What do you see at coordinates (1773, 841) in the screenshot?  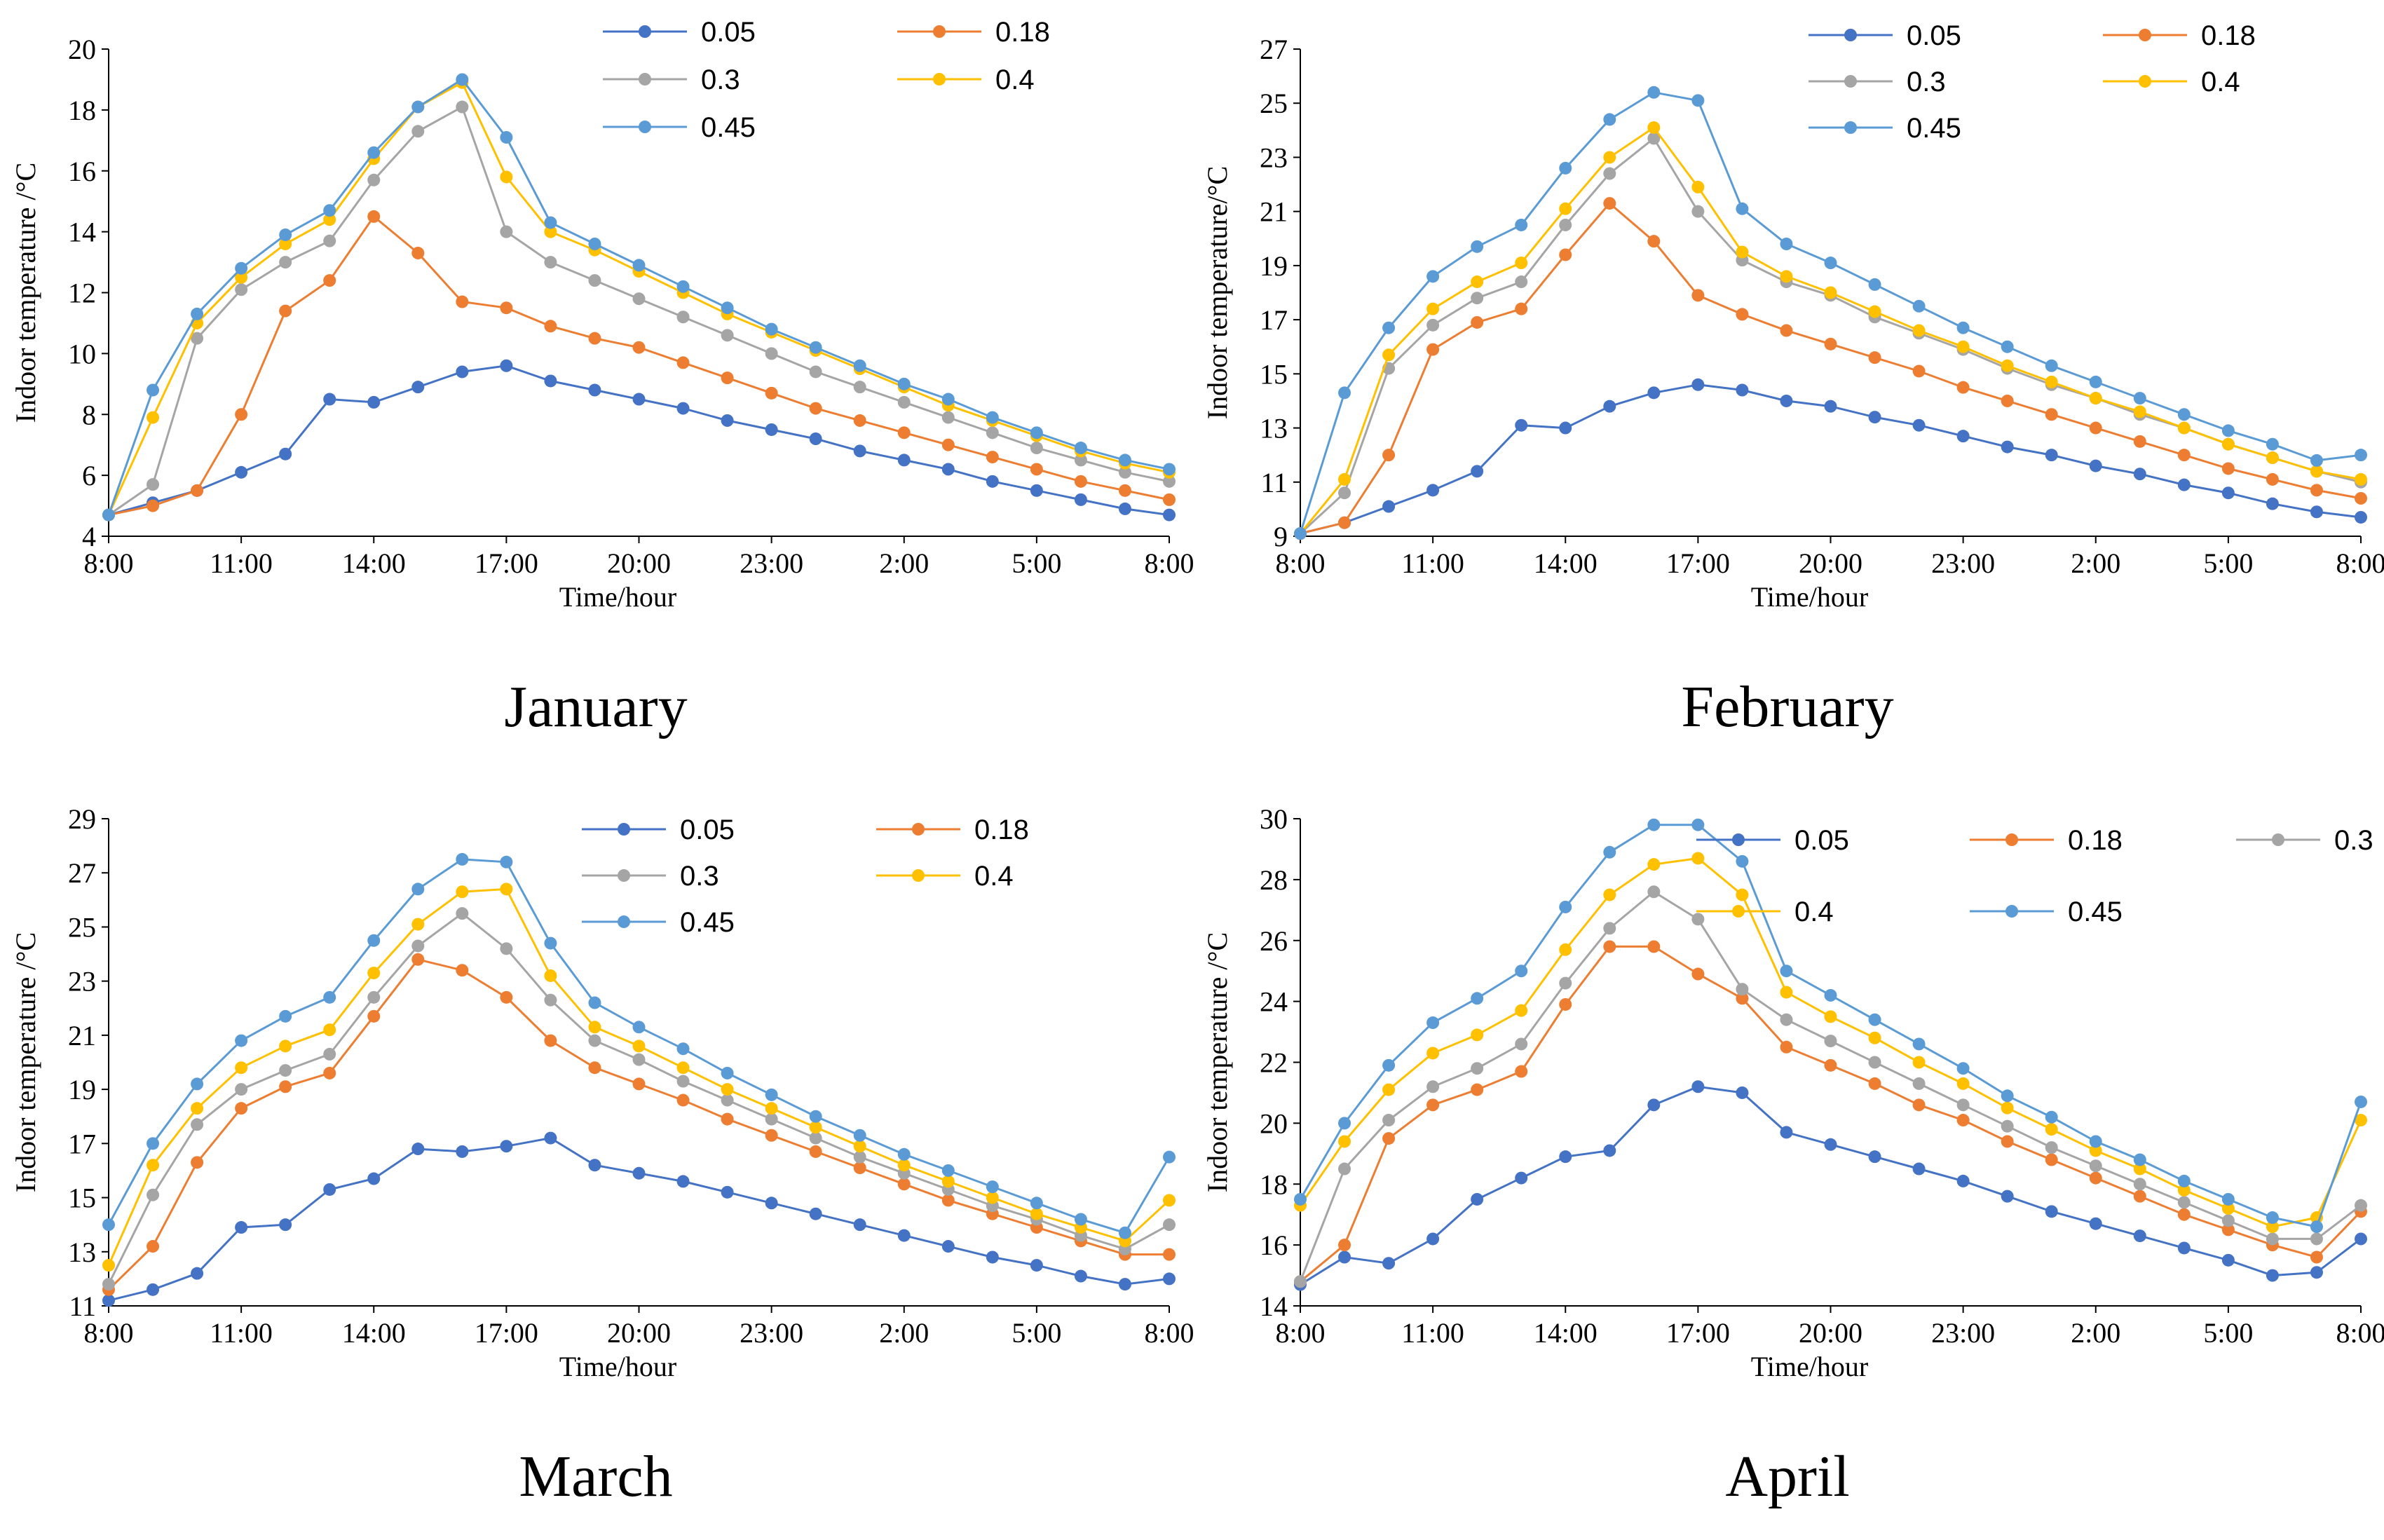 I see `legend-item: 0.05` at bounding box center [1773, 841].